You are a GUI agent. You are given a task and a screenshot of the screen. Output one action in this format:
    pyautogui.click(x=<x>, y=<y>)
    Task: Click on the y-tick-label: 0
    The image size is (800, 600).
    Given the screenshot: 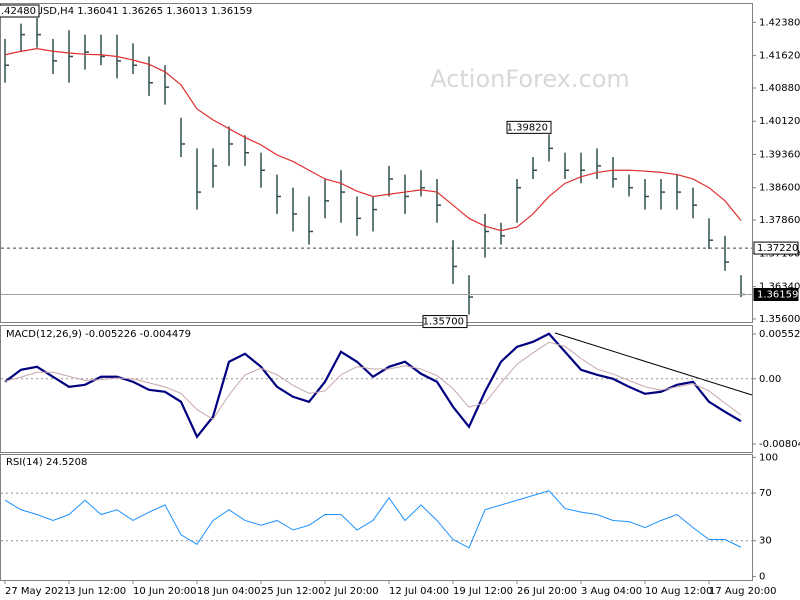 What is the action you would take?
    pyautogui.click(x=762, y=576)
    